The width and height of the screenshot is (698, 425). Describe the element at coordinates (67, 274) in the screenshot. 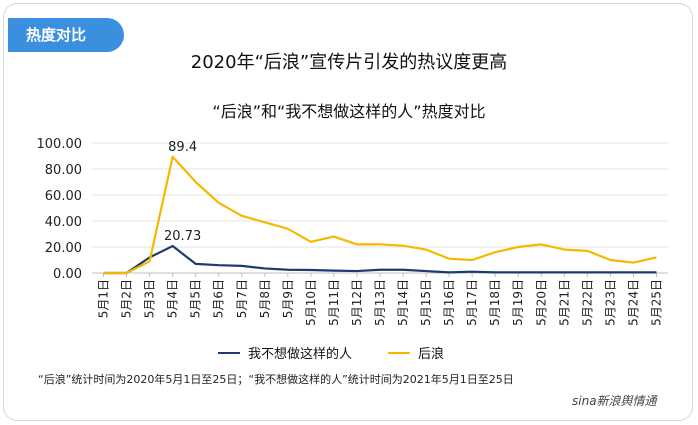

I see `y-tick-label: 0.00` at that location.